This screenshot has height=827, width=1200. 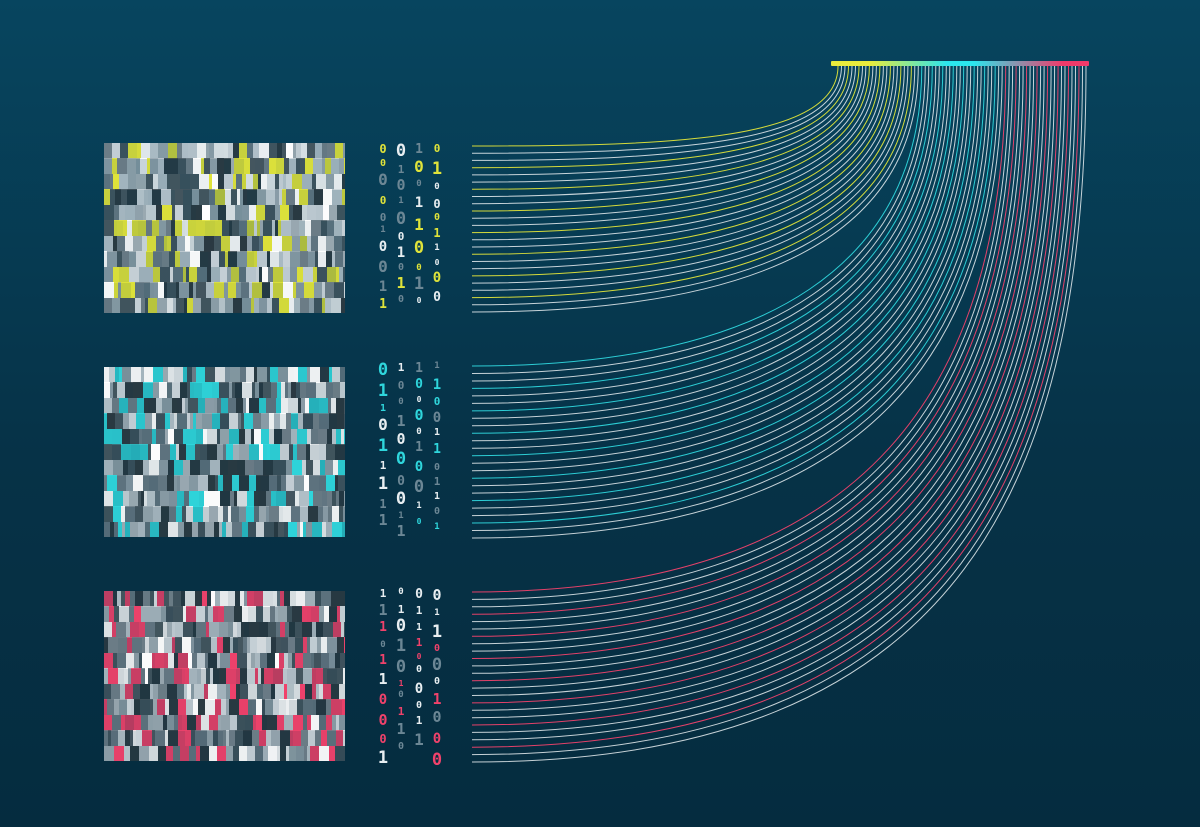 I want to click on gradient-bar, so click(x=960, y=63).